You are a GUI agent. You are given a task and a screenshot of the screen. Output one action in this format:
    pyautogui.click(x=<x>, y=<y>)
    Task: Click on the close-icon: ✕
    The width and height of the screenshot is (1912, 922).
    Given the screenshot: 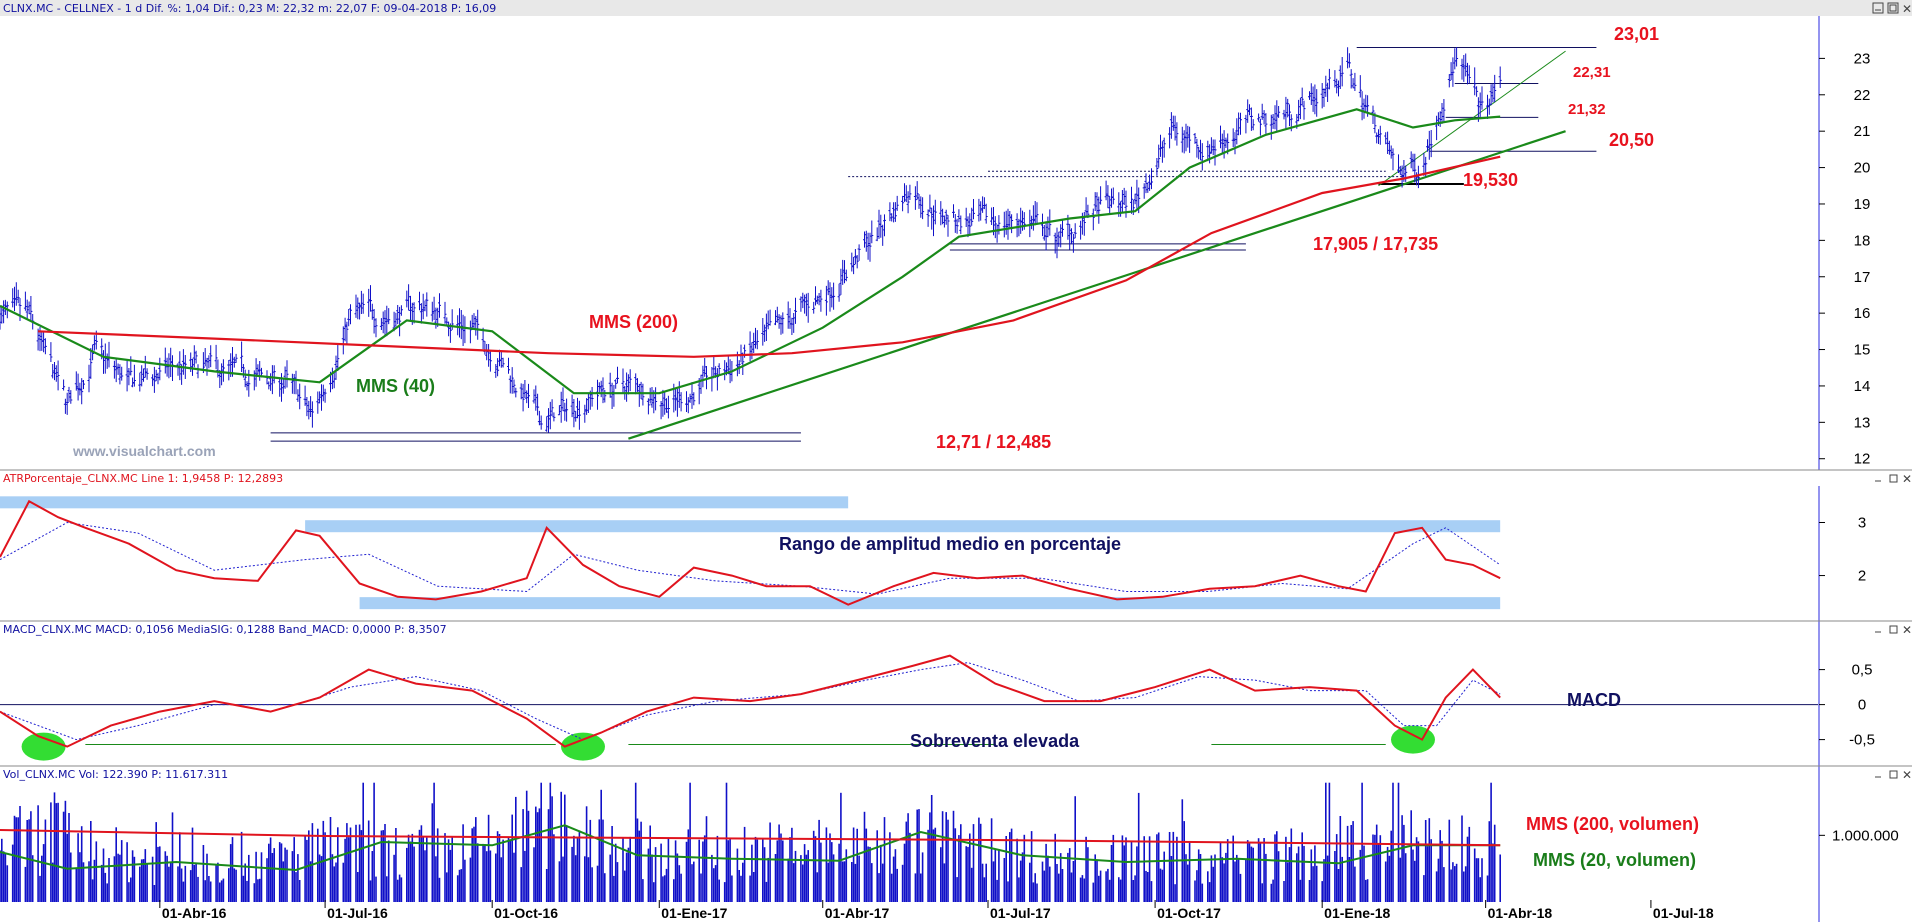 What is the action you would take?
    pyautogui.click(x=1907, y=479)
    